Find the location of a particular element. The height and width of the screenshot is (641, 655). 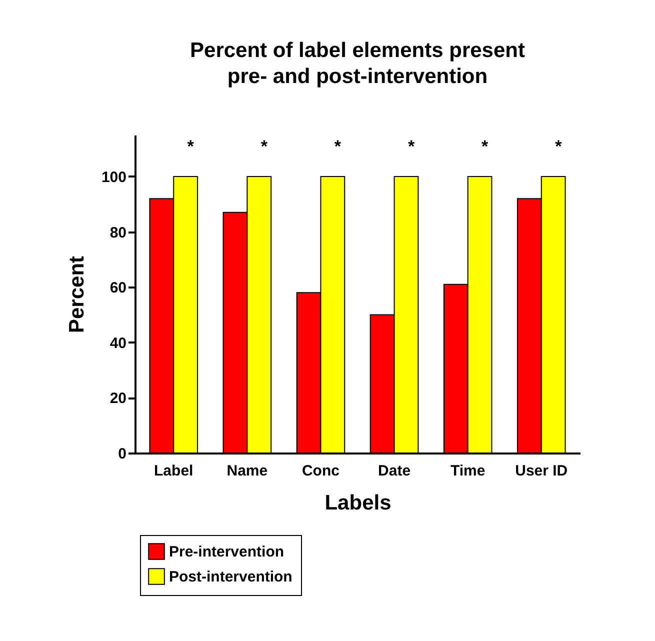

x-tick-label: Conc is located at coordinates (321, 471).